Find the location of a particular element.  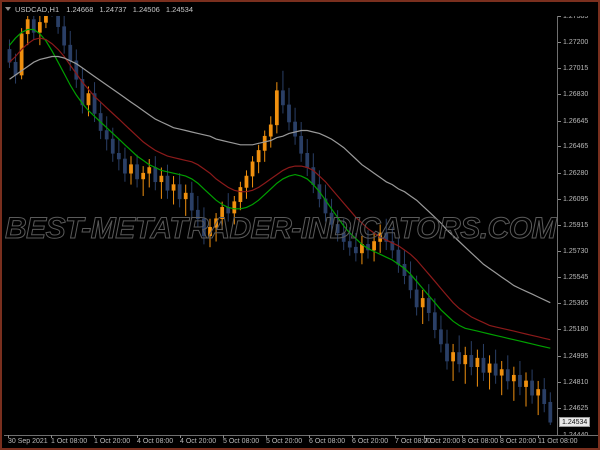

ohlc-quotes: 1.24668 1.24737 1.24506 1.24534 is located at coordinates (131, 9).